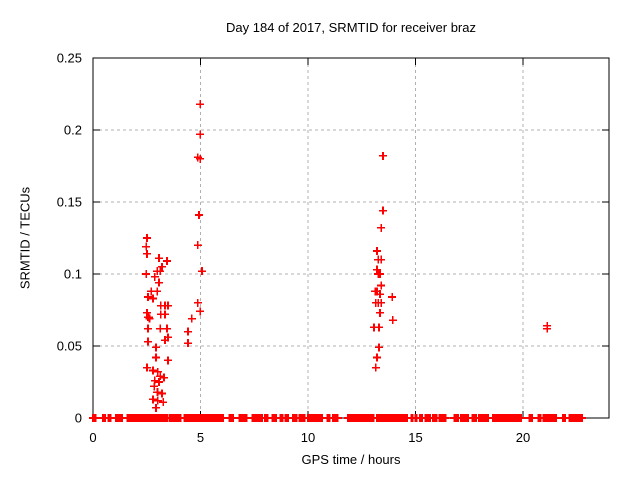 Image resolution: width=640 pixels, height=480 pixels. What do you see at coordinates (78, 418) in the screenshot?
I see `y-tick-label: 0` at bounding box center [78, 418].